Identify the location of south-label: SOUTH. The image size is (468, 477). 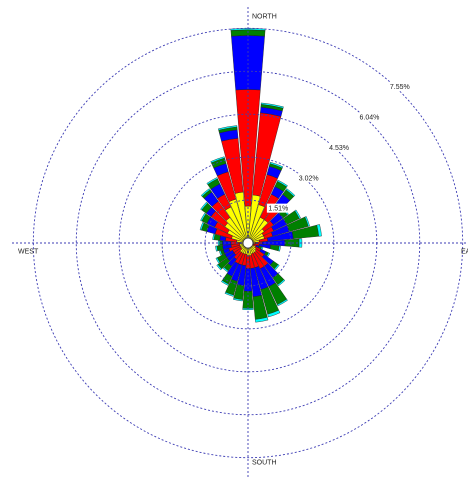
(264, 463).